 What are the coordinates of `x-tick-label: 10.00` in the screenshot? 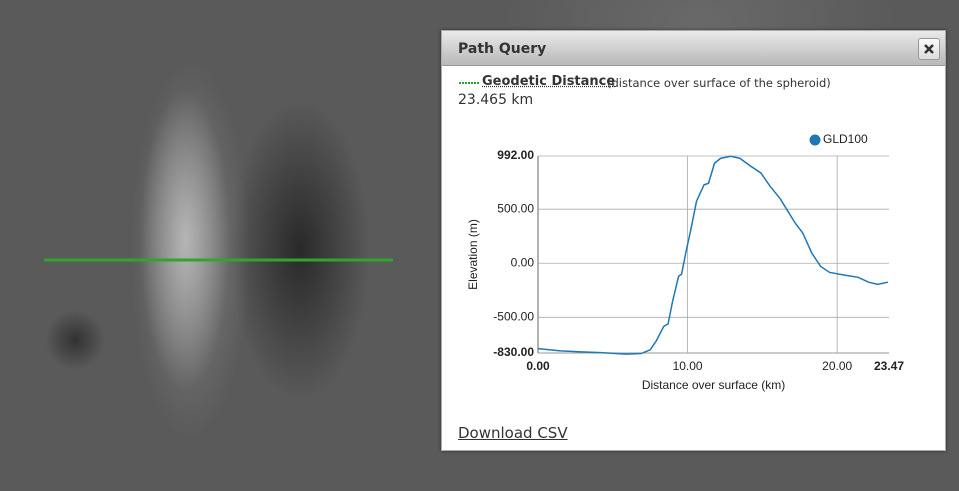 It's located at (688, 366).